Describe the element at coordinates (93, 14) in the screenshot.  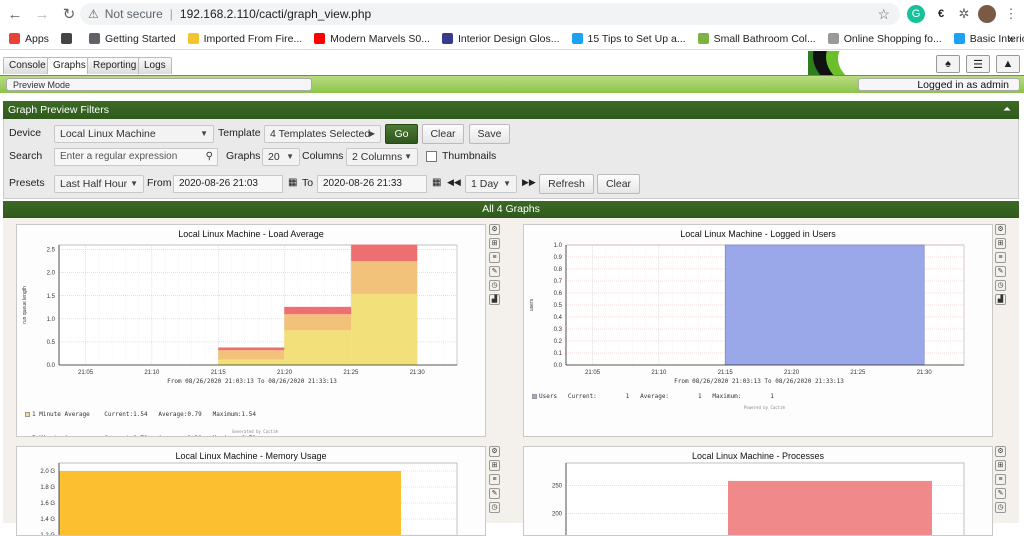
I see `info-icon: ⚠` at that location.